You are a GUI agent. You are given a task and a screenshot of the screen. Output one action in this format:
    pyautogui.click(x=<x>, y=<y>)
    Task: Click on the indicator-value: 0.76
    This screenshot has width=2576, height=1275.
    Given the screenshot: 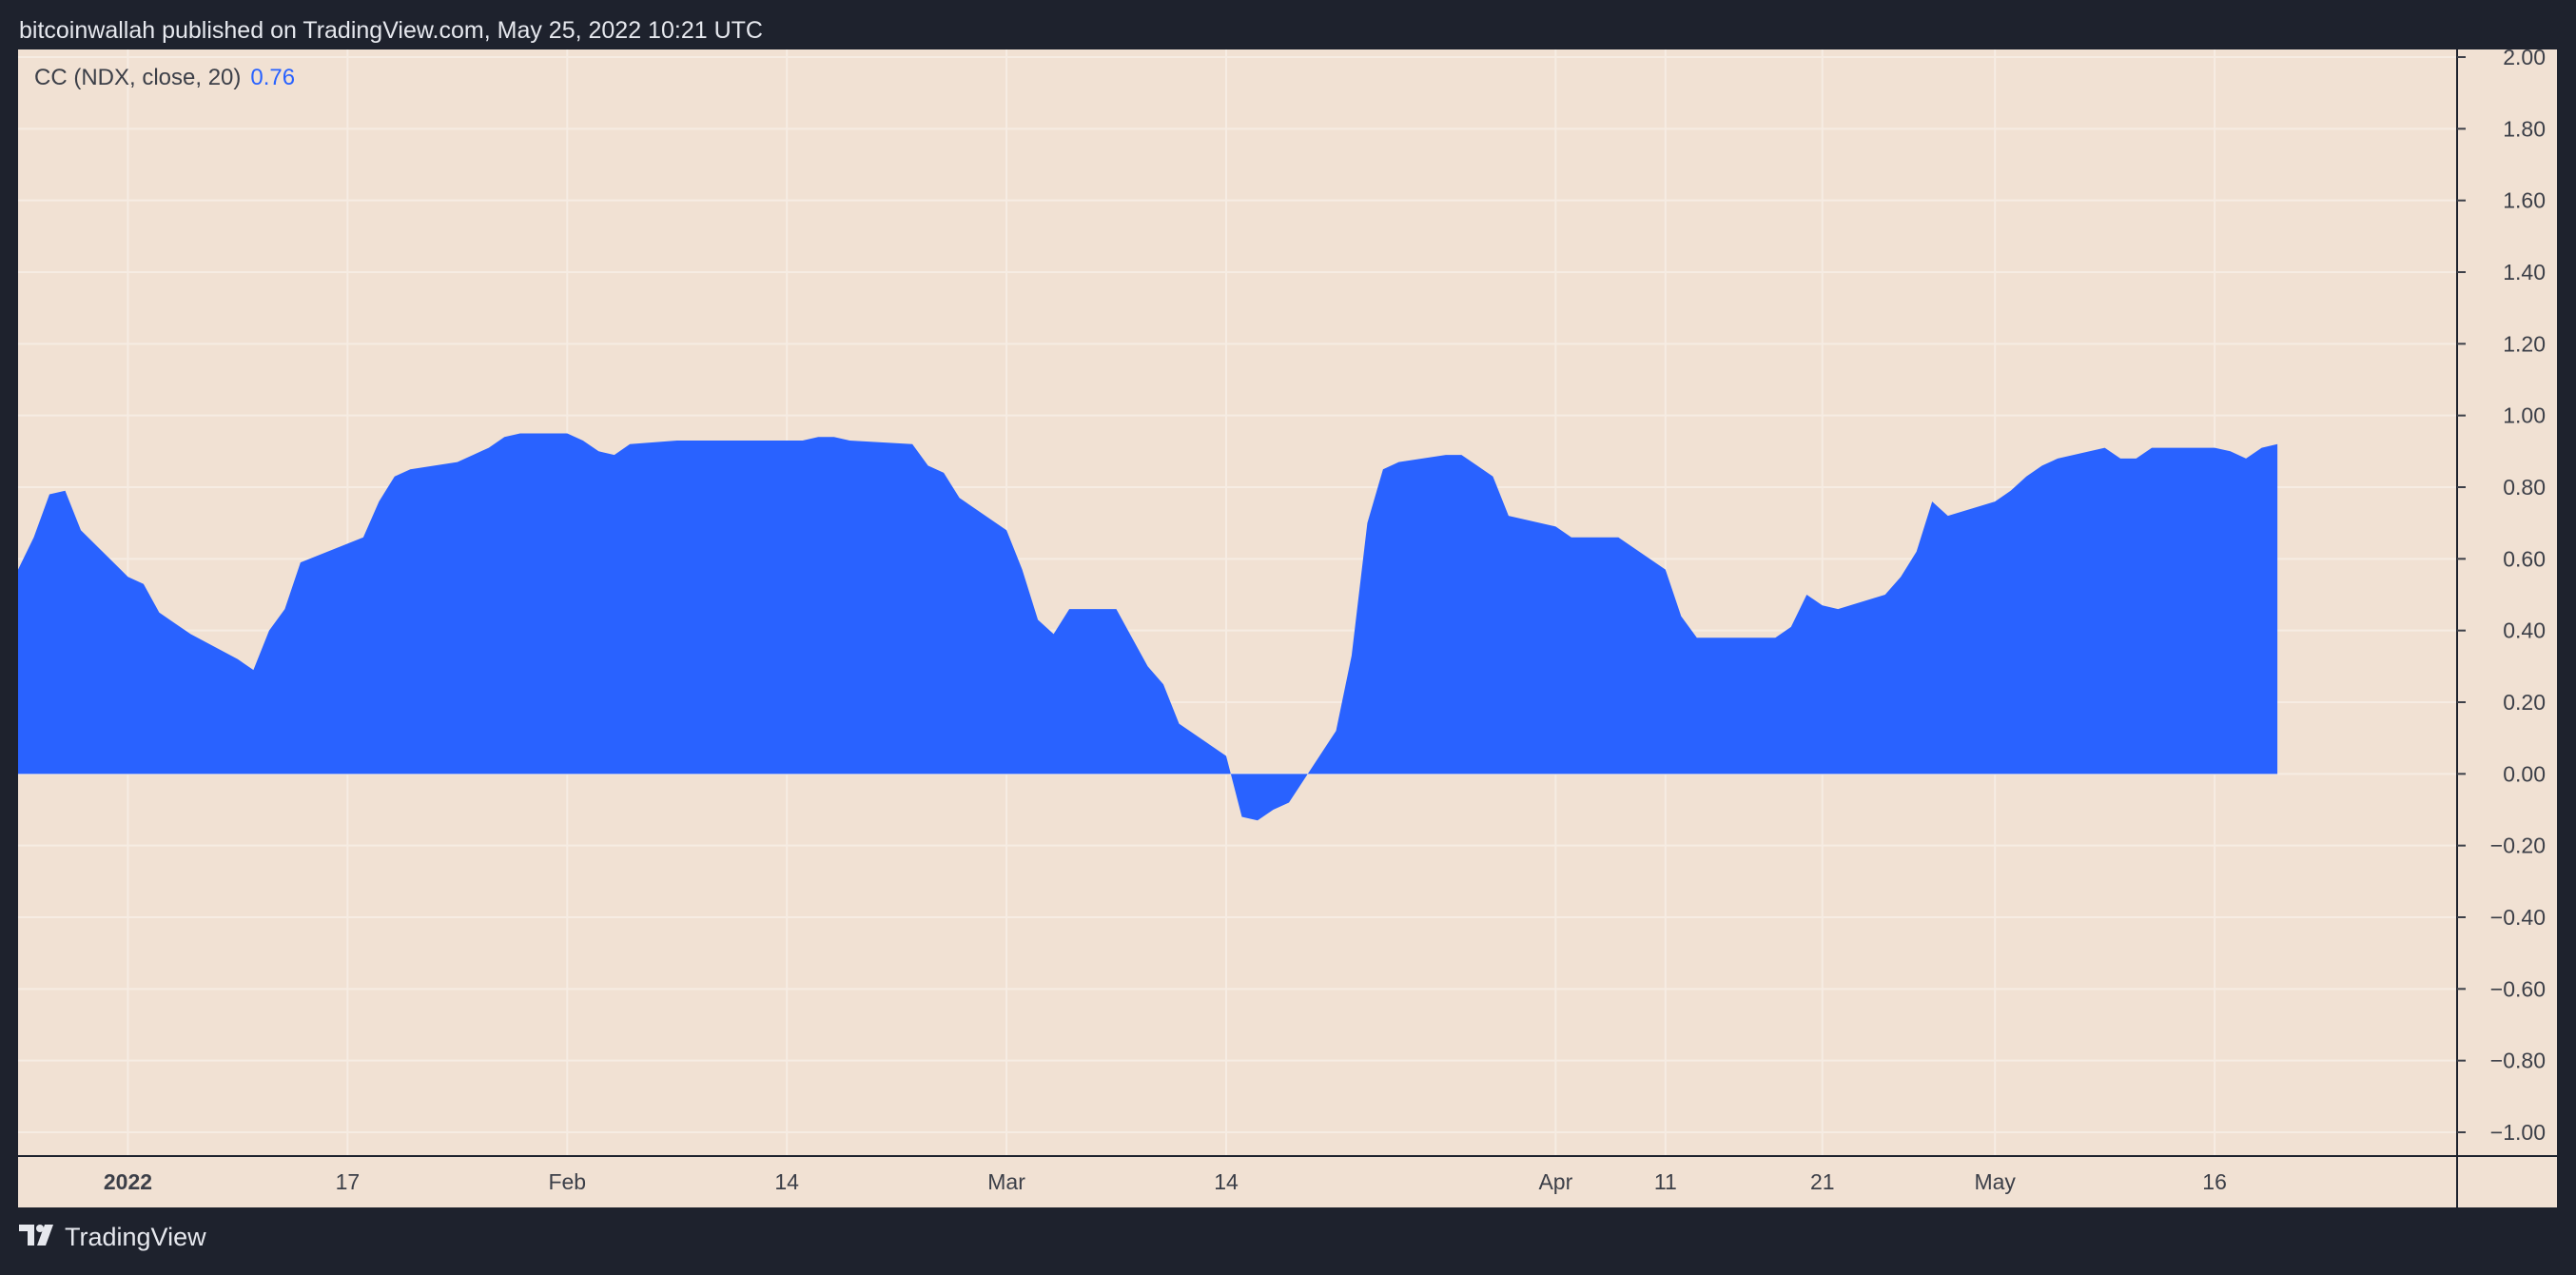 What is the action you would take?
    pyautogui.click(x=273, y=77)
    